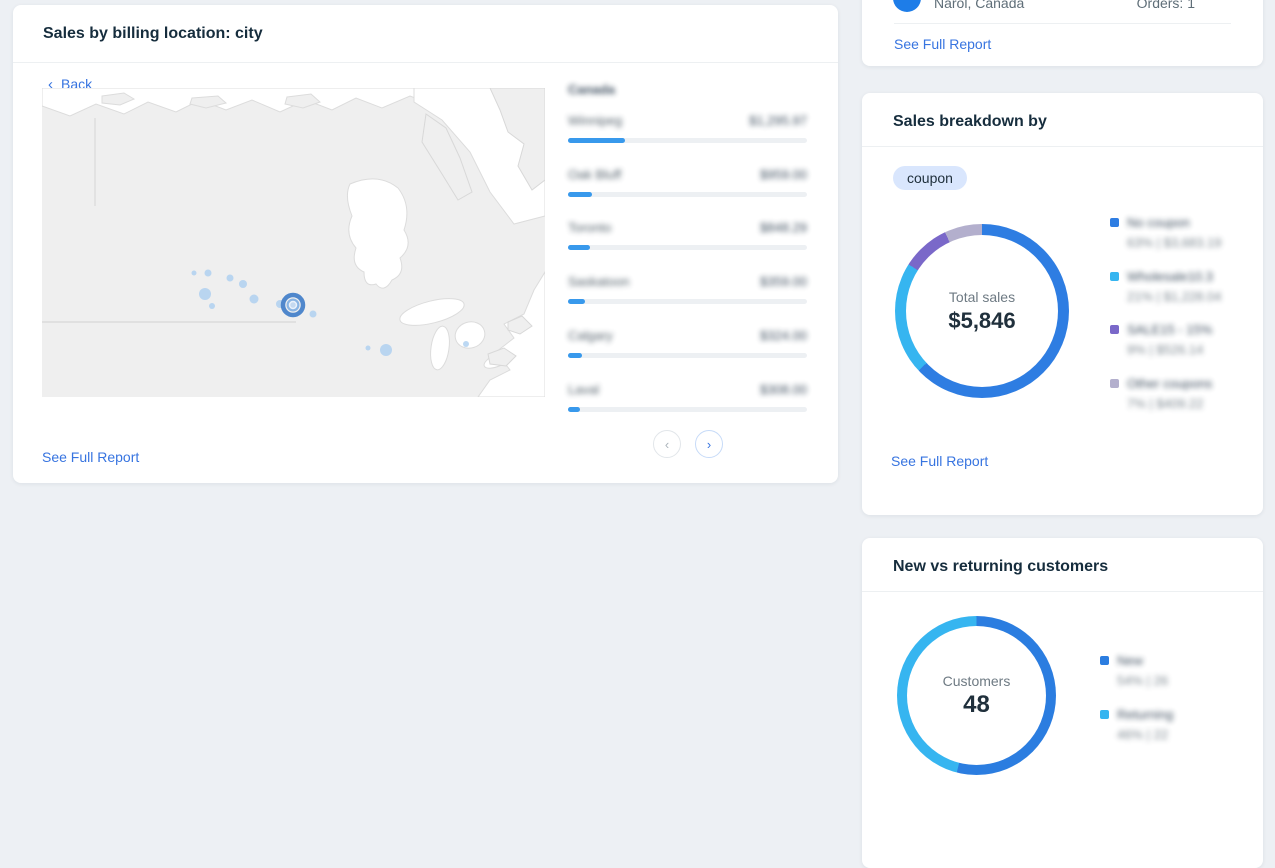  Describe the element at coordinates (591, 89) in the screenshot. I see `country-label: Canada` at that location.